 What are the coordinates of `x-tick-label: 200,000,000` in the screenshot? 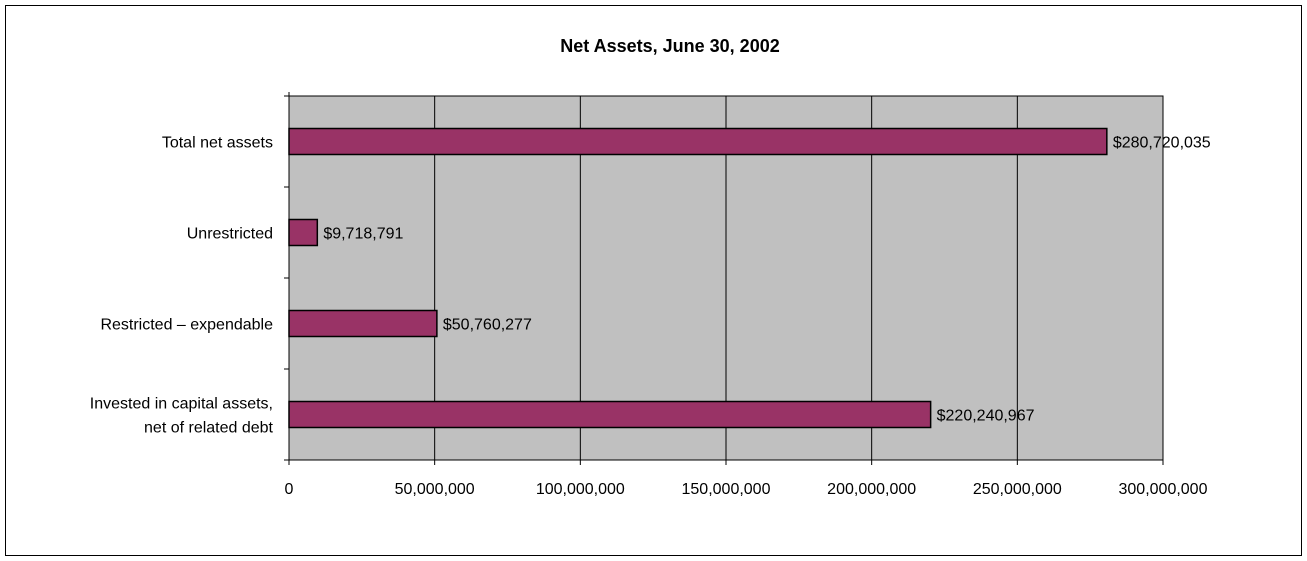 It's located at (871, 489).